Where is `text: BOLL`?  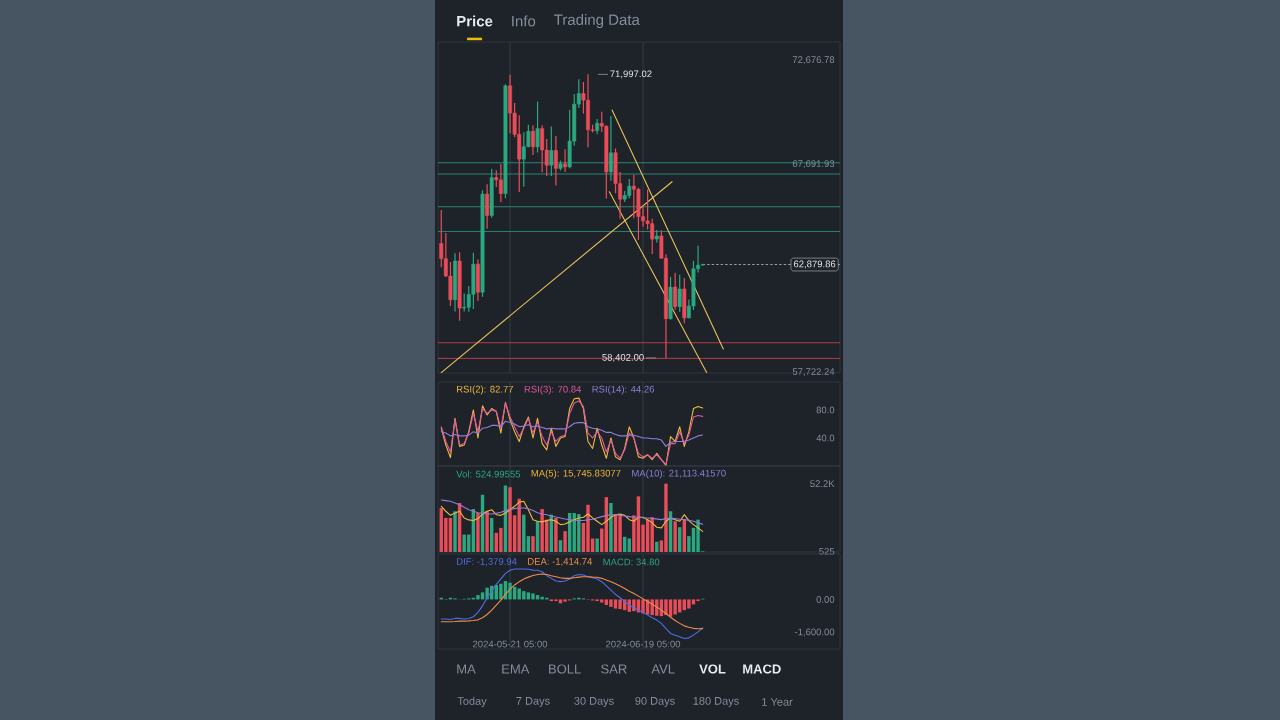
text: BOLL is located at coordinates (565, 669).